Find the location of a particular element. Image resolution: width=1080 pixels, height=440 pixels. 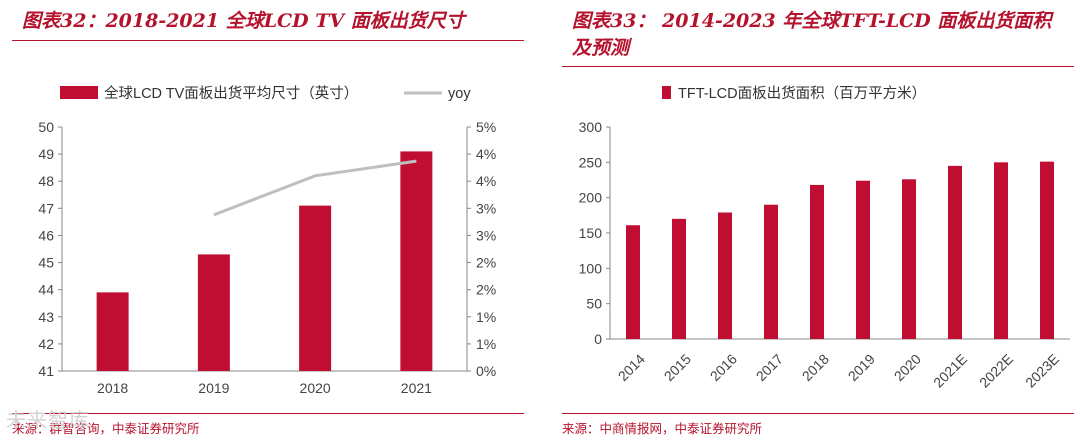

right-y-tick-label: 5% is located at coordinates (486, 127).